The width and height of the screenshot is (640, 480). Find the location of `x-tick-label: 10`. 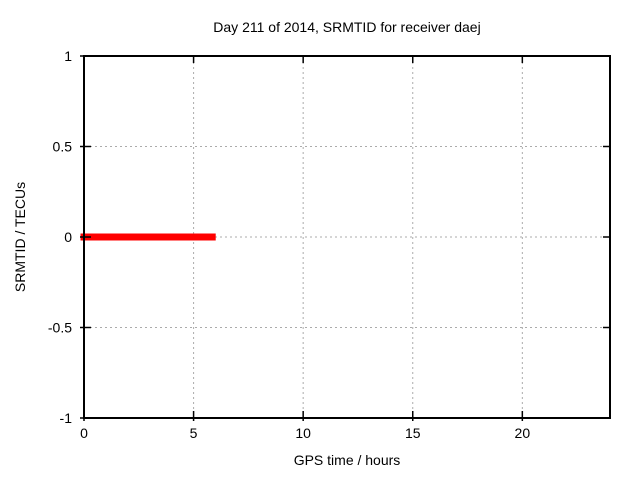

x-tick-label: 10 is located at coordinates (303, 433).